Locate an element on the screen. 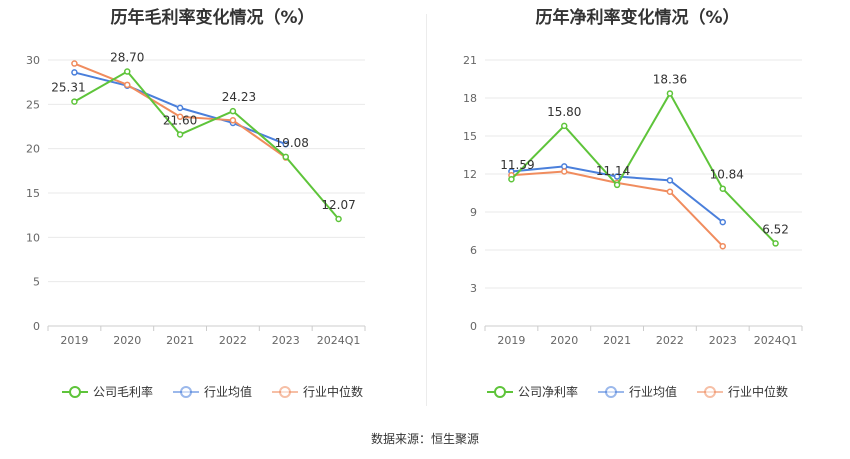  data-source-note: 数据来源：恒生聚源 is located at coordinates (424, 439).